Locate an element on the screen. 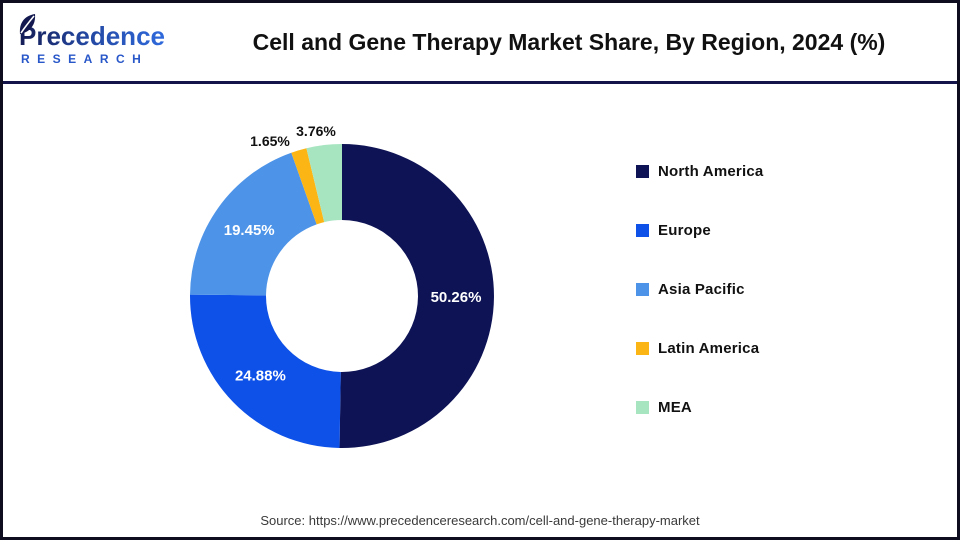 The width and height of the screenshot is (960, 540). brand-subtitle: RESEARCH is located at coordinates (85, 59).